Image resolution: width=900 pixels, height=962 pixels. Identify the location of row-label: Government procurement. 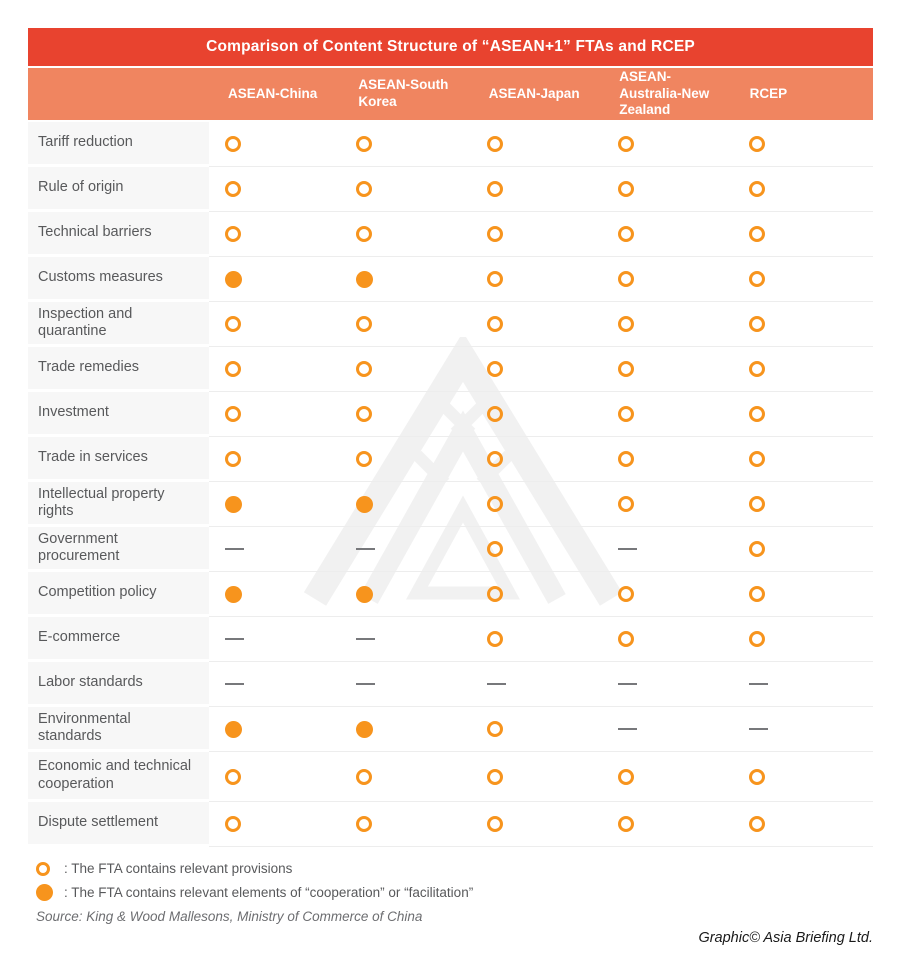
(118, 548).